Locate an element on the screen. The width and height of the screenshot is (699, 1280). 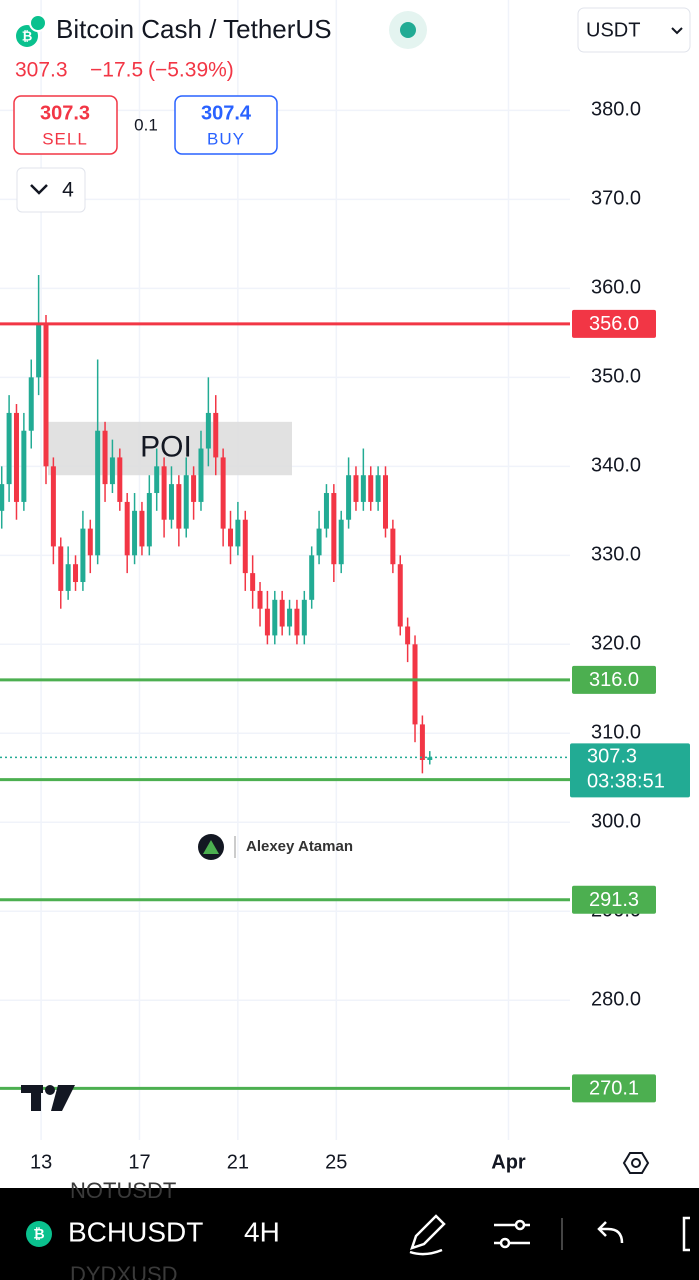
sell-price: 307.3 is located at coordinates (65, 113).